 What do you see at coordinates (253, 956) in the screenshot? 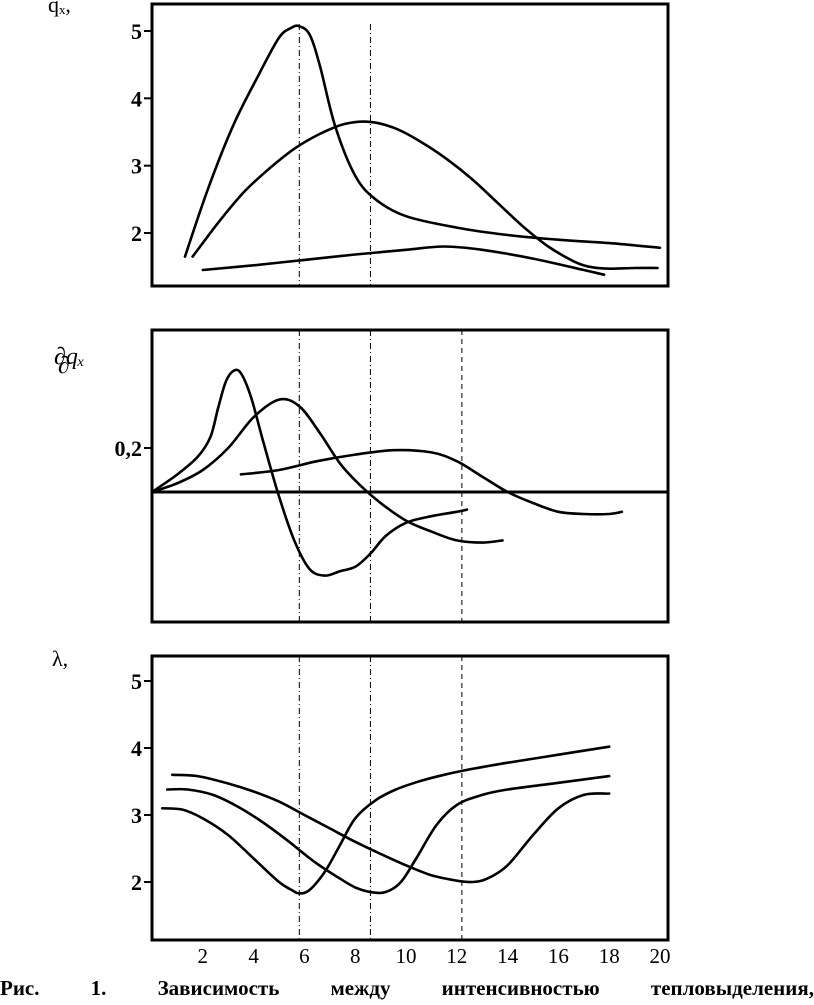
I see `panel-lambda-xtick-label-1: 4` at bounding box center [253, 956].